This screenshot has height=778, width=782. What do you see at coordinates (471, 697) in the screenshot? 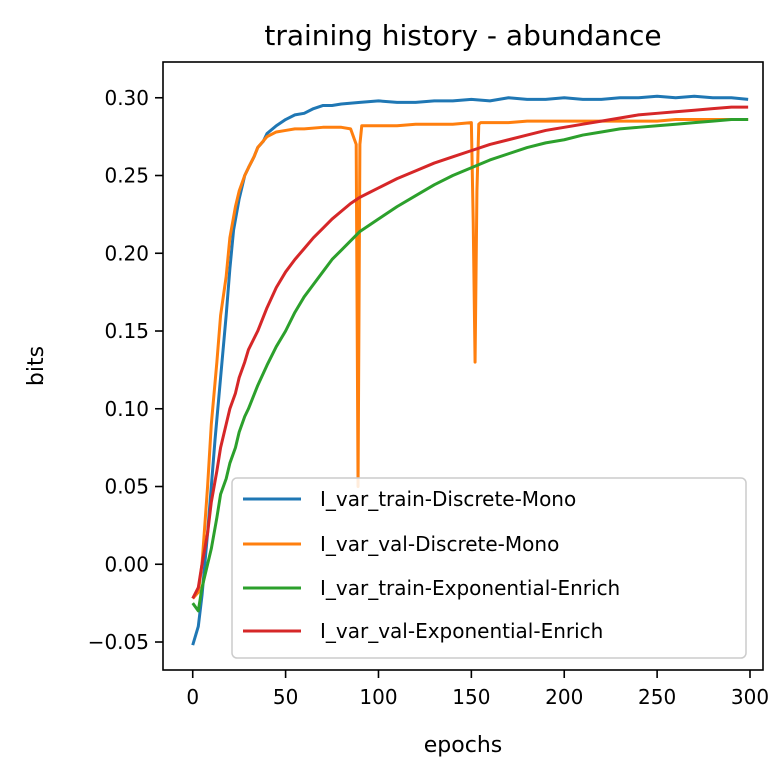
I see `x-tick-label: 150` at bounding box center [471, 697].